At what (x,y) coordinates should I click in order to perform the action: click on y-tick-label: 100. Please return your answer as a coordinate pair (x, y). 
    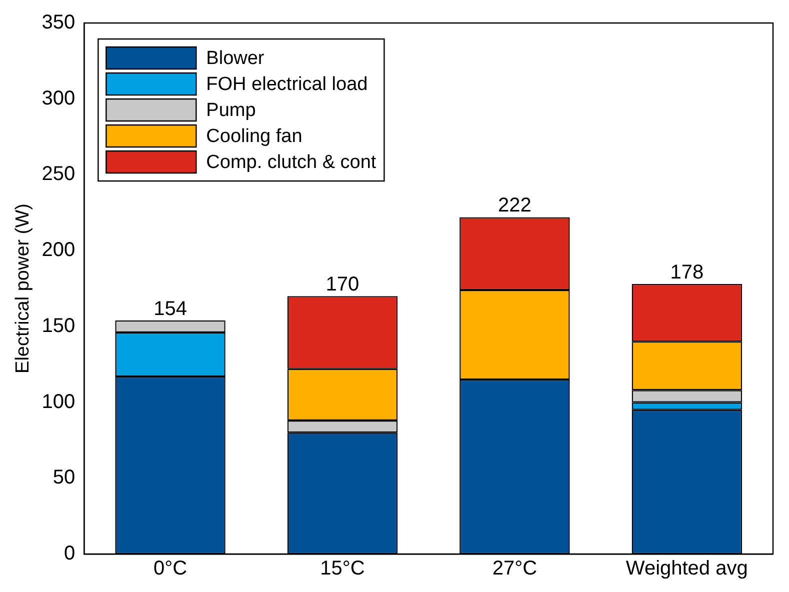
    Looking at the image, I should click on (59, 401).